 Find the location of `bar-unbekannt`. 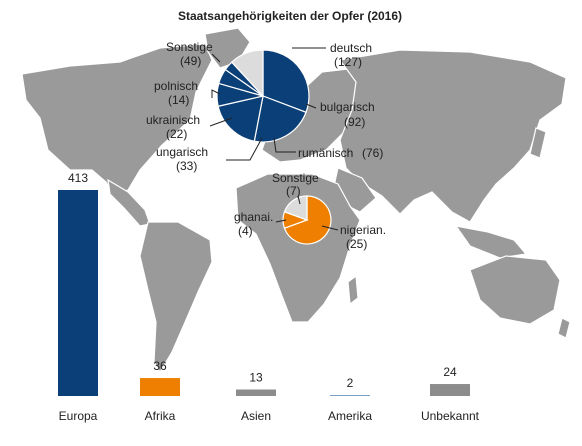

bar-unbekannt is located at coordinates (450, 390).